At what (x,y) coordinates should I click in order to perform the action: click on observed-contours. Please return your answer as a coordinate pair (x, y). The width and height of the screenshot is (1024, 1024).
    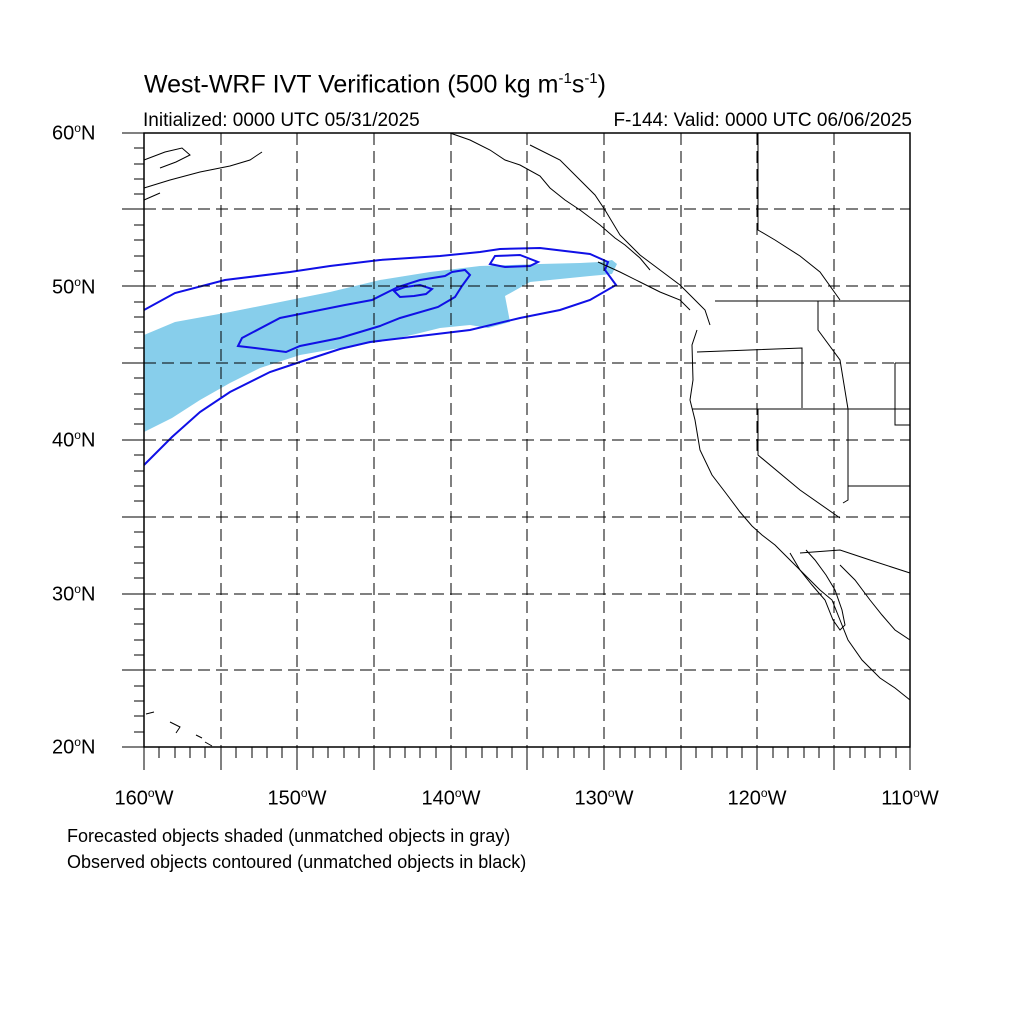
    Looking at the image, I should click on (380, 356).